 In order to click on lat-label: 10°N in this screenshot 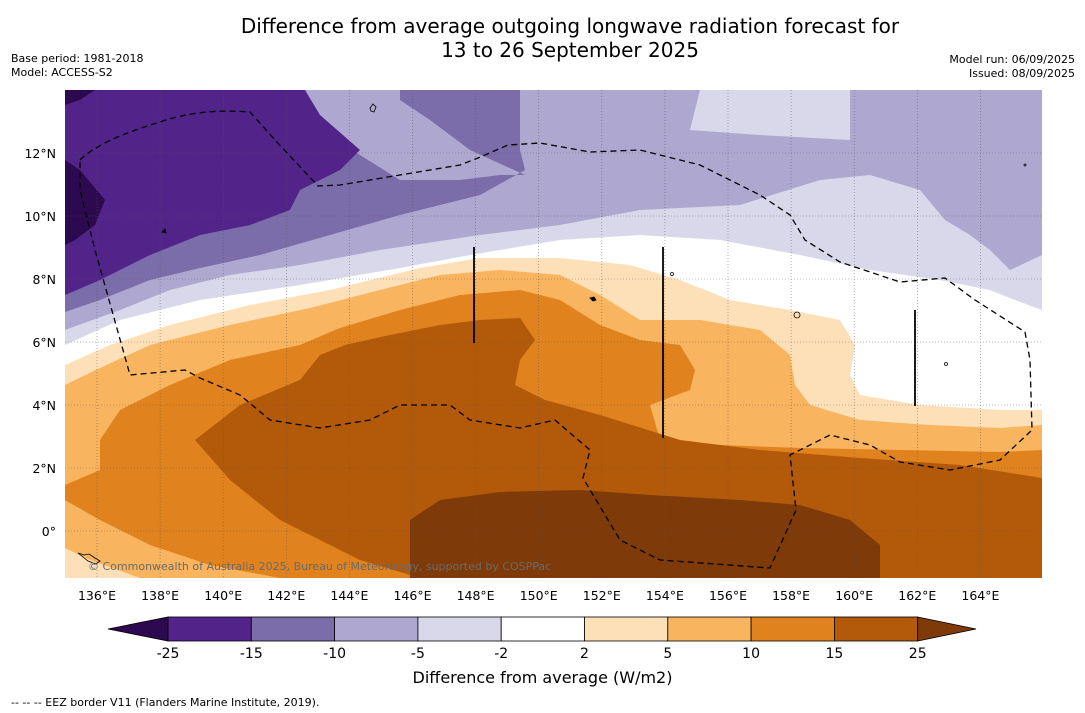, I will do `click(40, 216)`.